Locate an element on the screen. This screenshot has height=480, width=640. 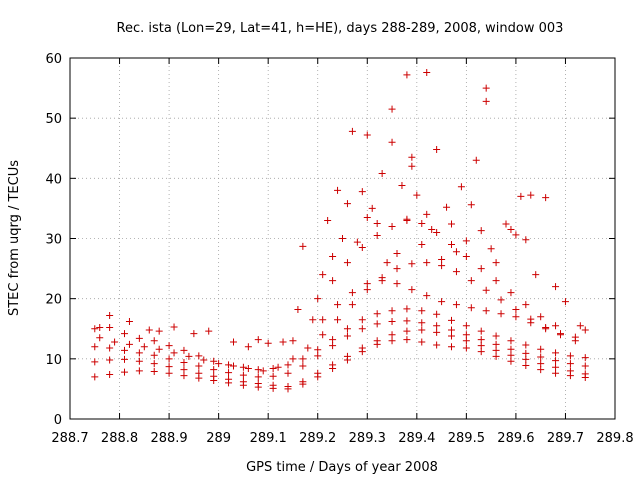
y-axis-label: STEC from uqrg / TECUs is located at coordinates (14, 238).